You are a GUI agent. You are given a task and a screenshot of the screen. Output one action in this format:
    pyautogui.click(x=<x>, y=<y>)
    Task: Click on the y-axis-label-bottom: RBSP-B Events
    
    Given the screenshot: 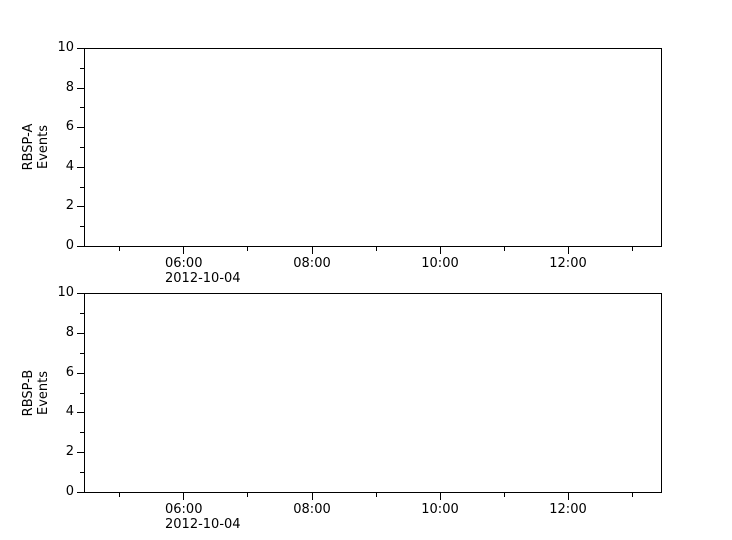 What is the action you would take?
    pyautogui.click(x=36, y=392)
    